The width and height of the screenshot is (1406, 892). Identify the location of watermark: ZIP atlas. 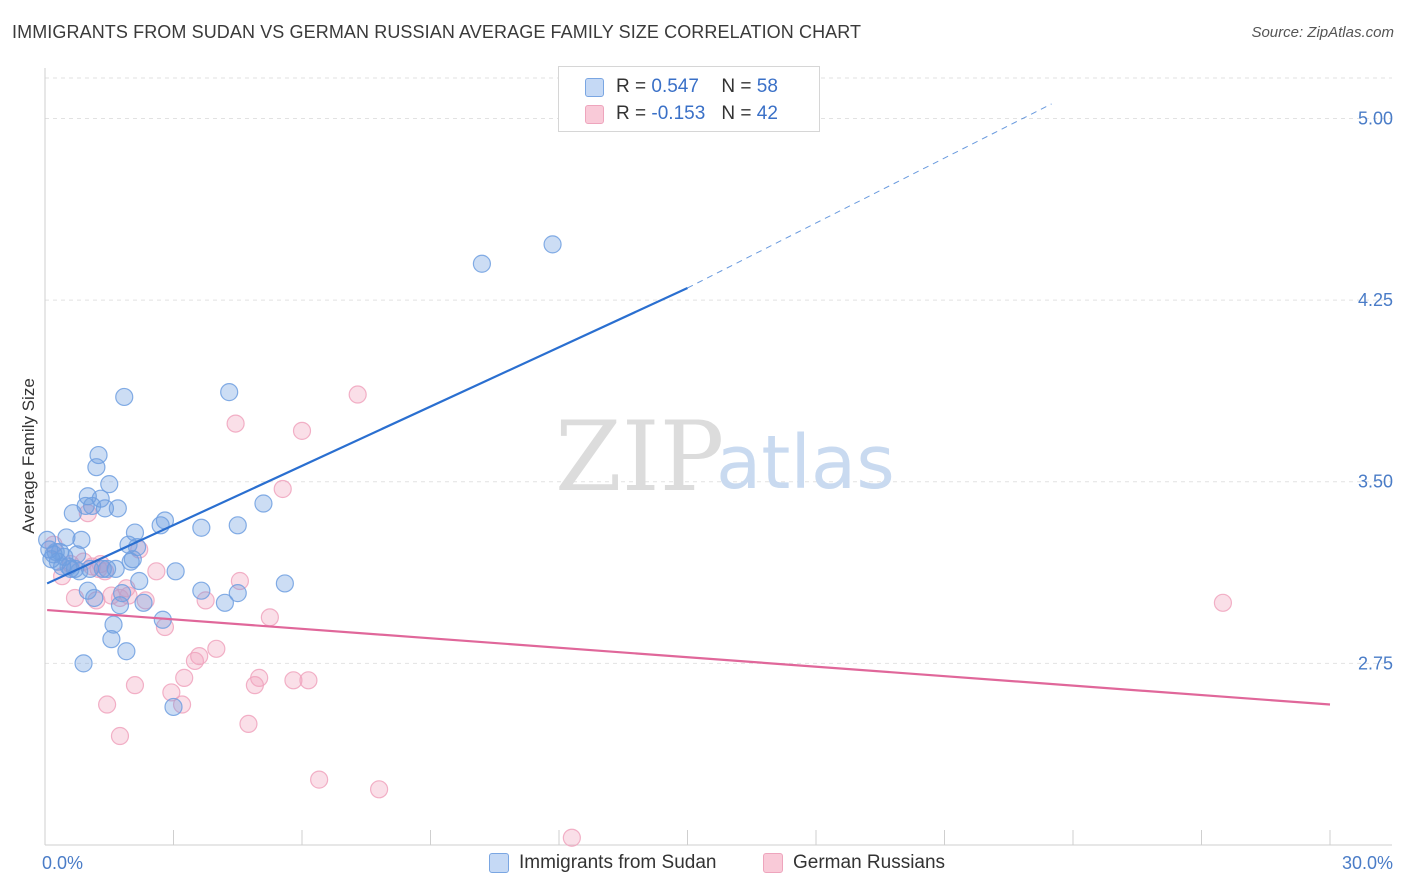
(725, 457).